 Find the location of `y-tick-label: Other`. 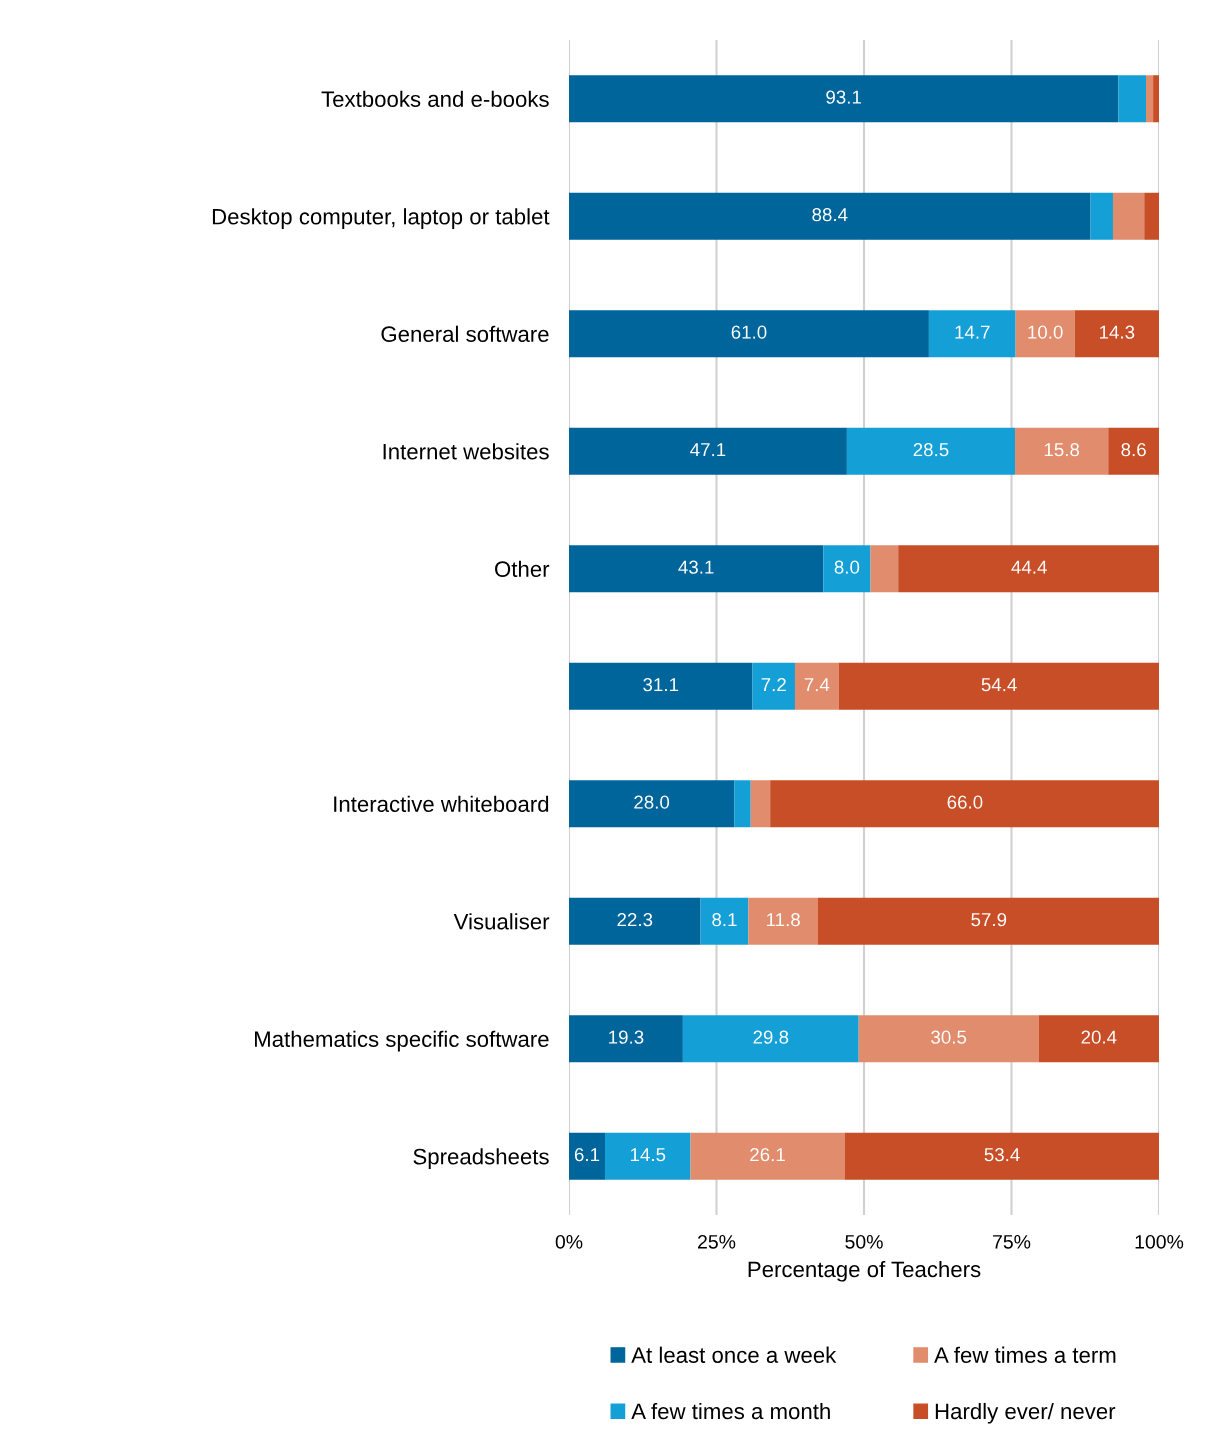

y-tick-label: Other is located at coordinates (522, 569).